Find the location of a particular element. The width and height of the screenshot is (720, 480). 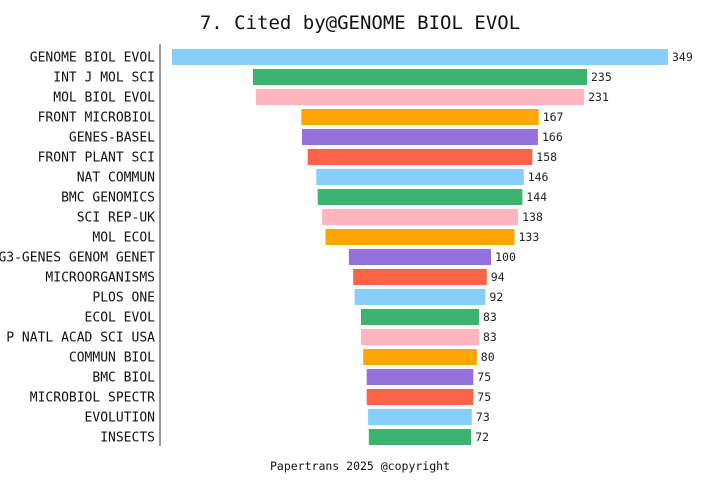

value-label: 231 is located at coordinates (598, 97).